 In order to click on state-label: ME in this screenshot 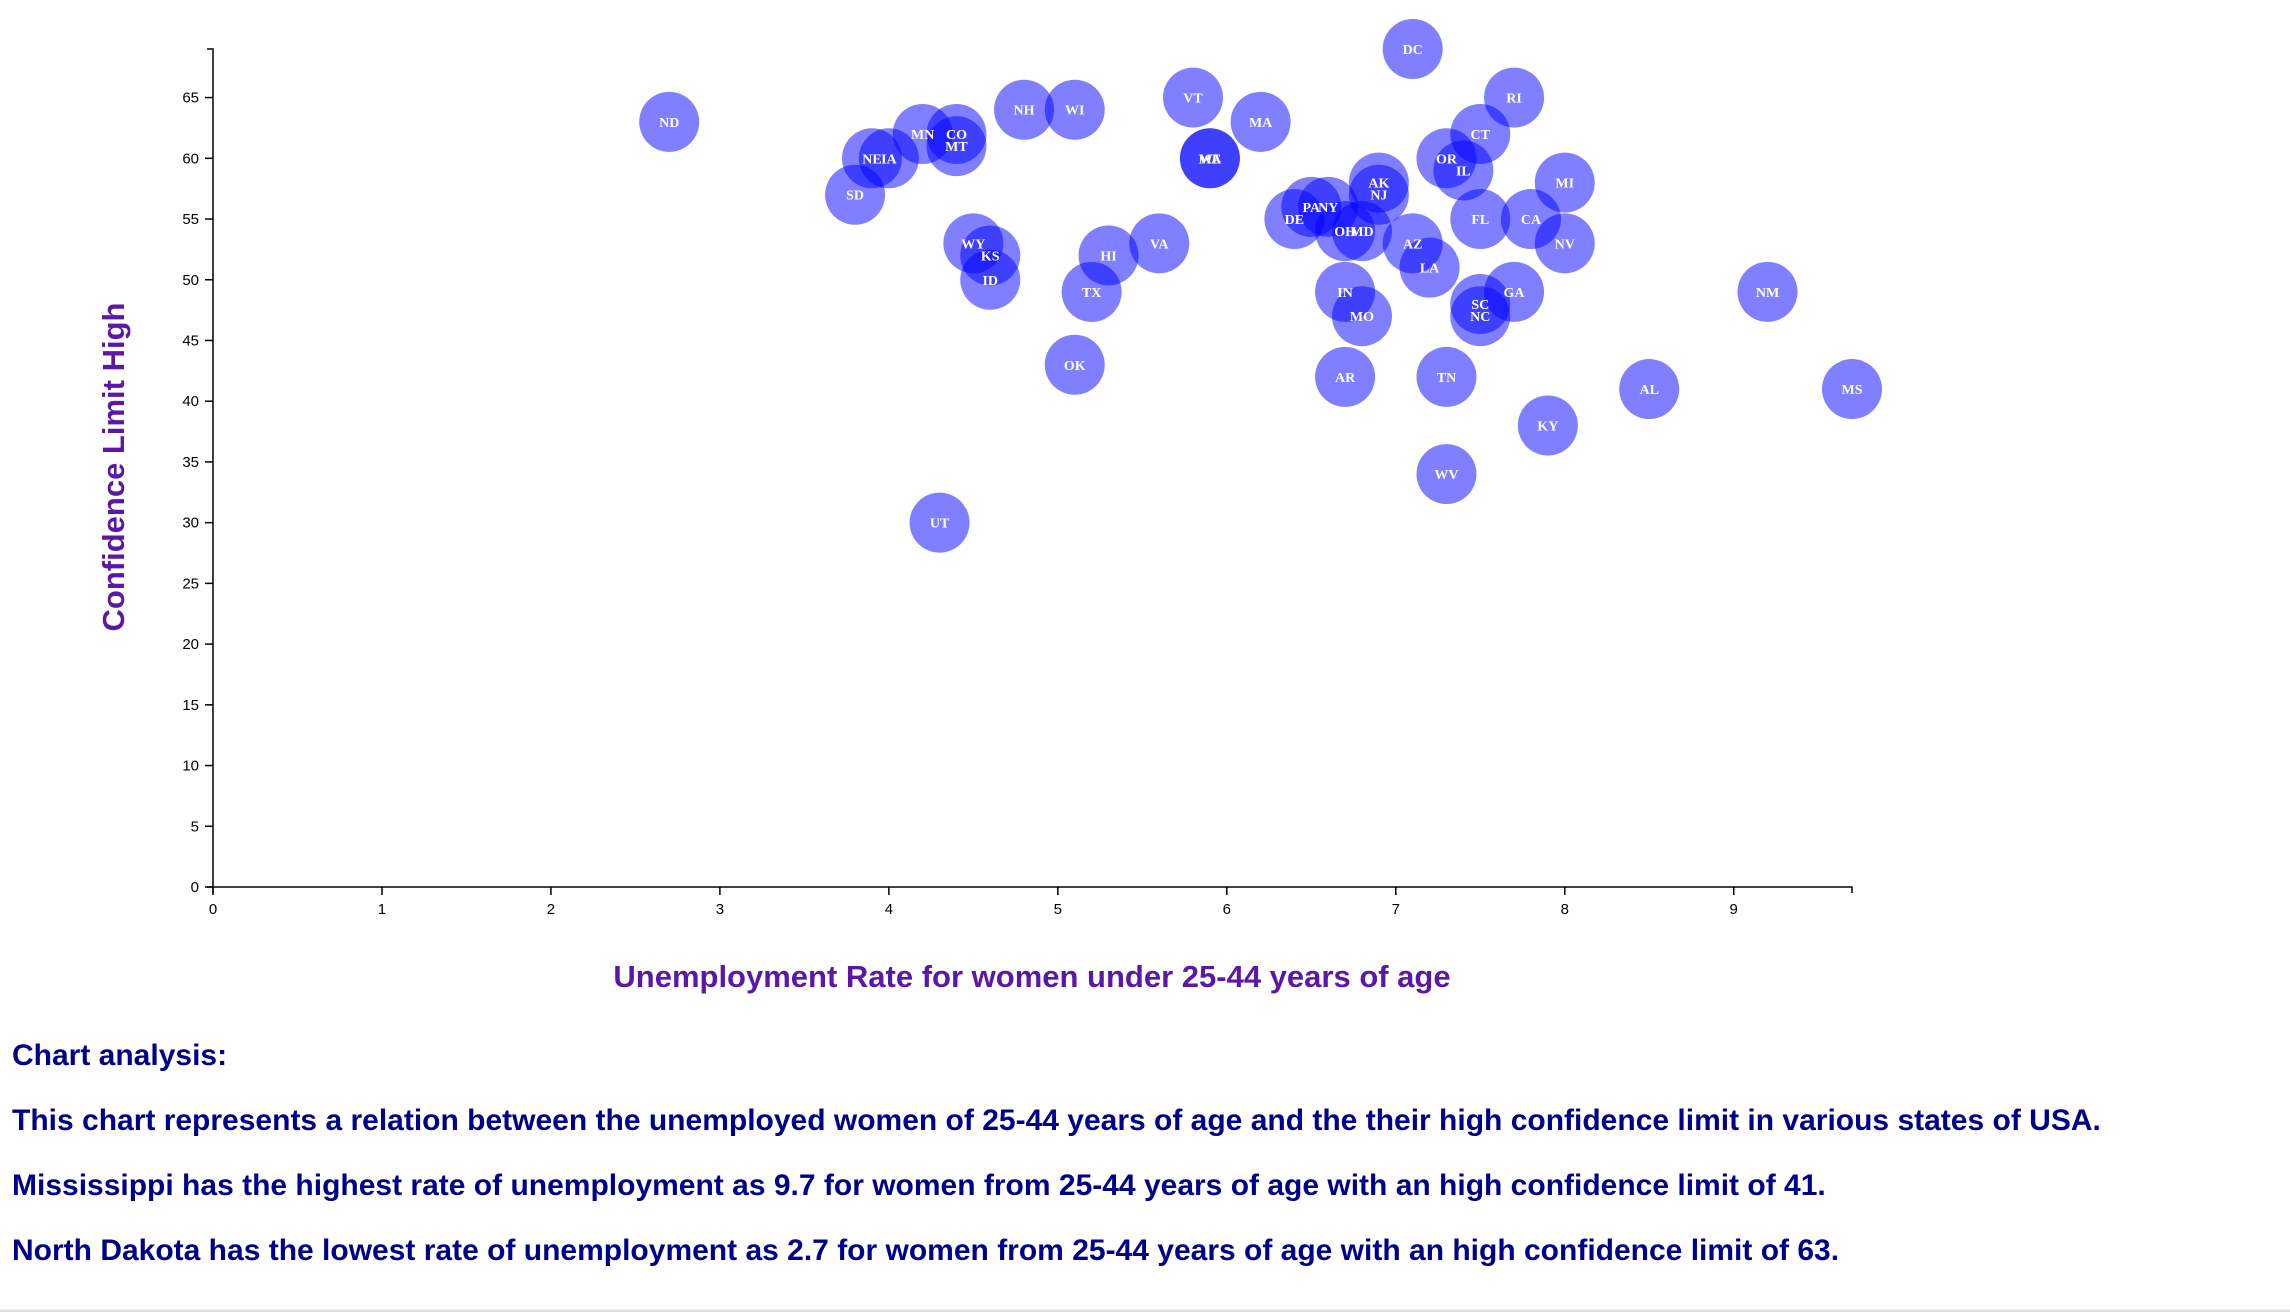, I will do `click(1210, 159)`.